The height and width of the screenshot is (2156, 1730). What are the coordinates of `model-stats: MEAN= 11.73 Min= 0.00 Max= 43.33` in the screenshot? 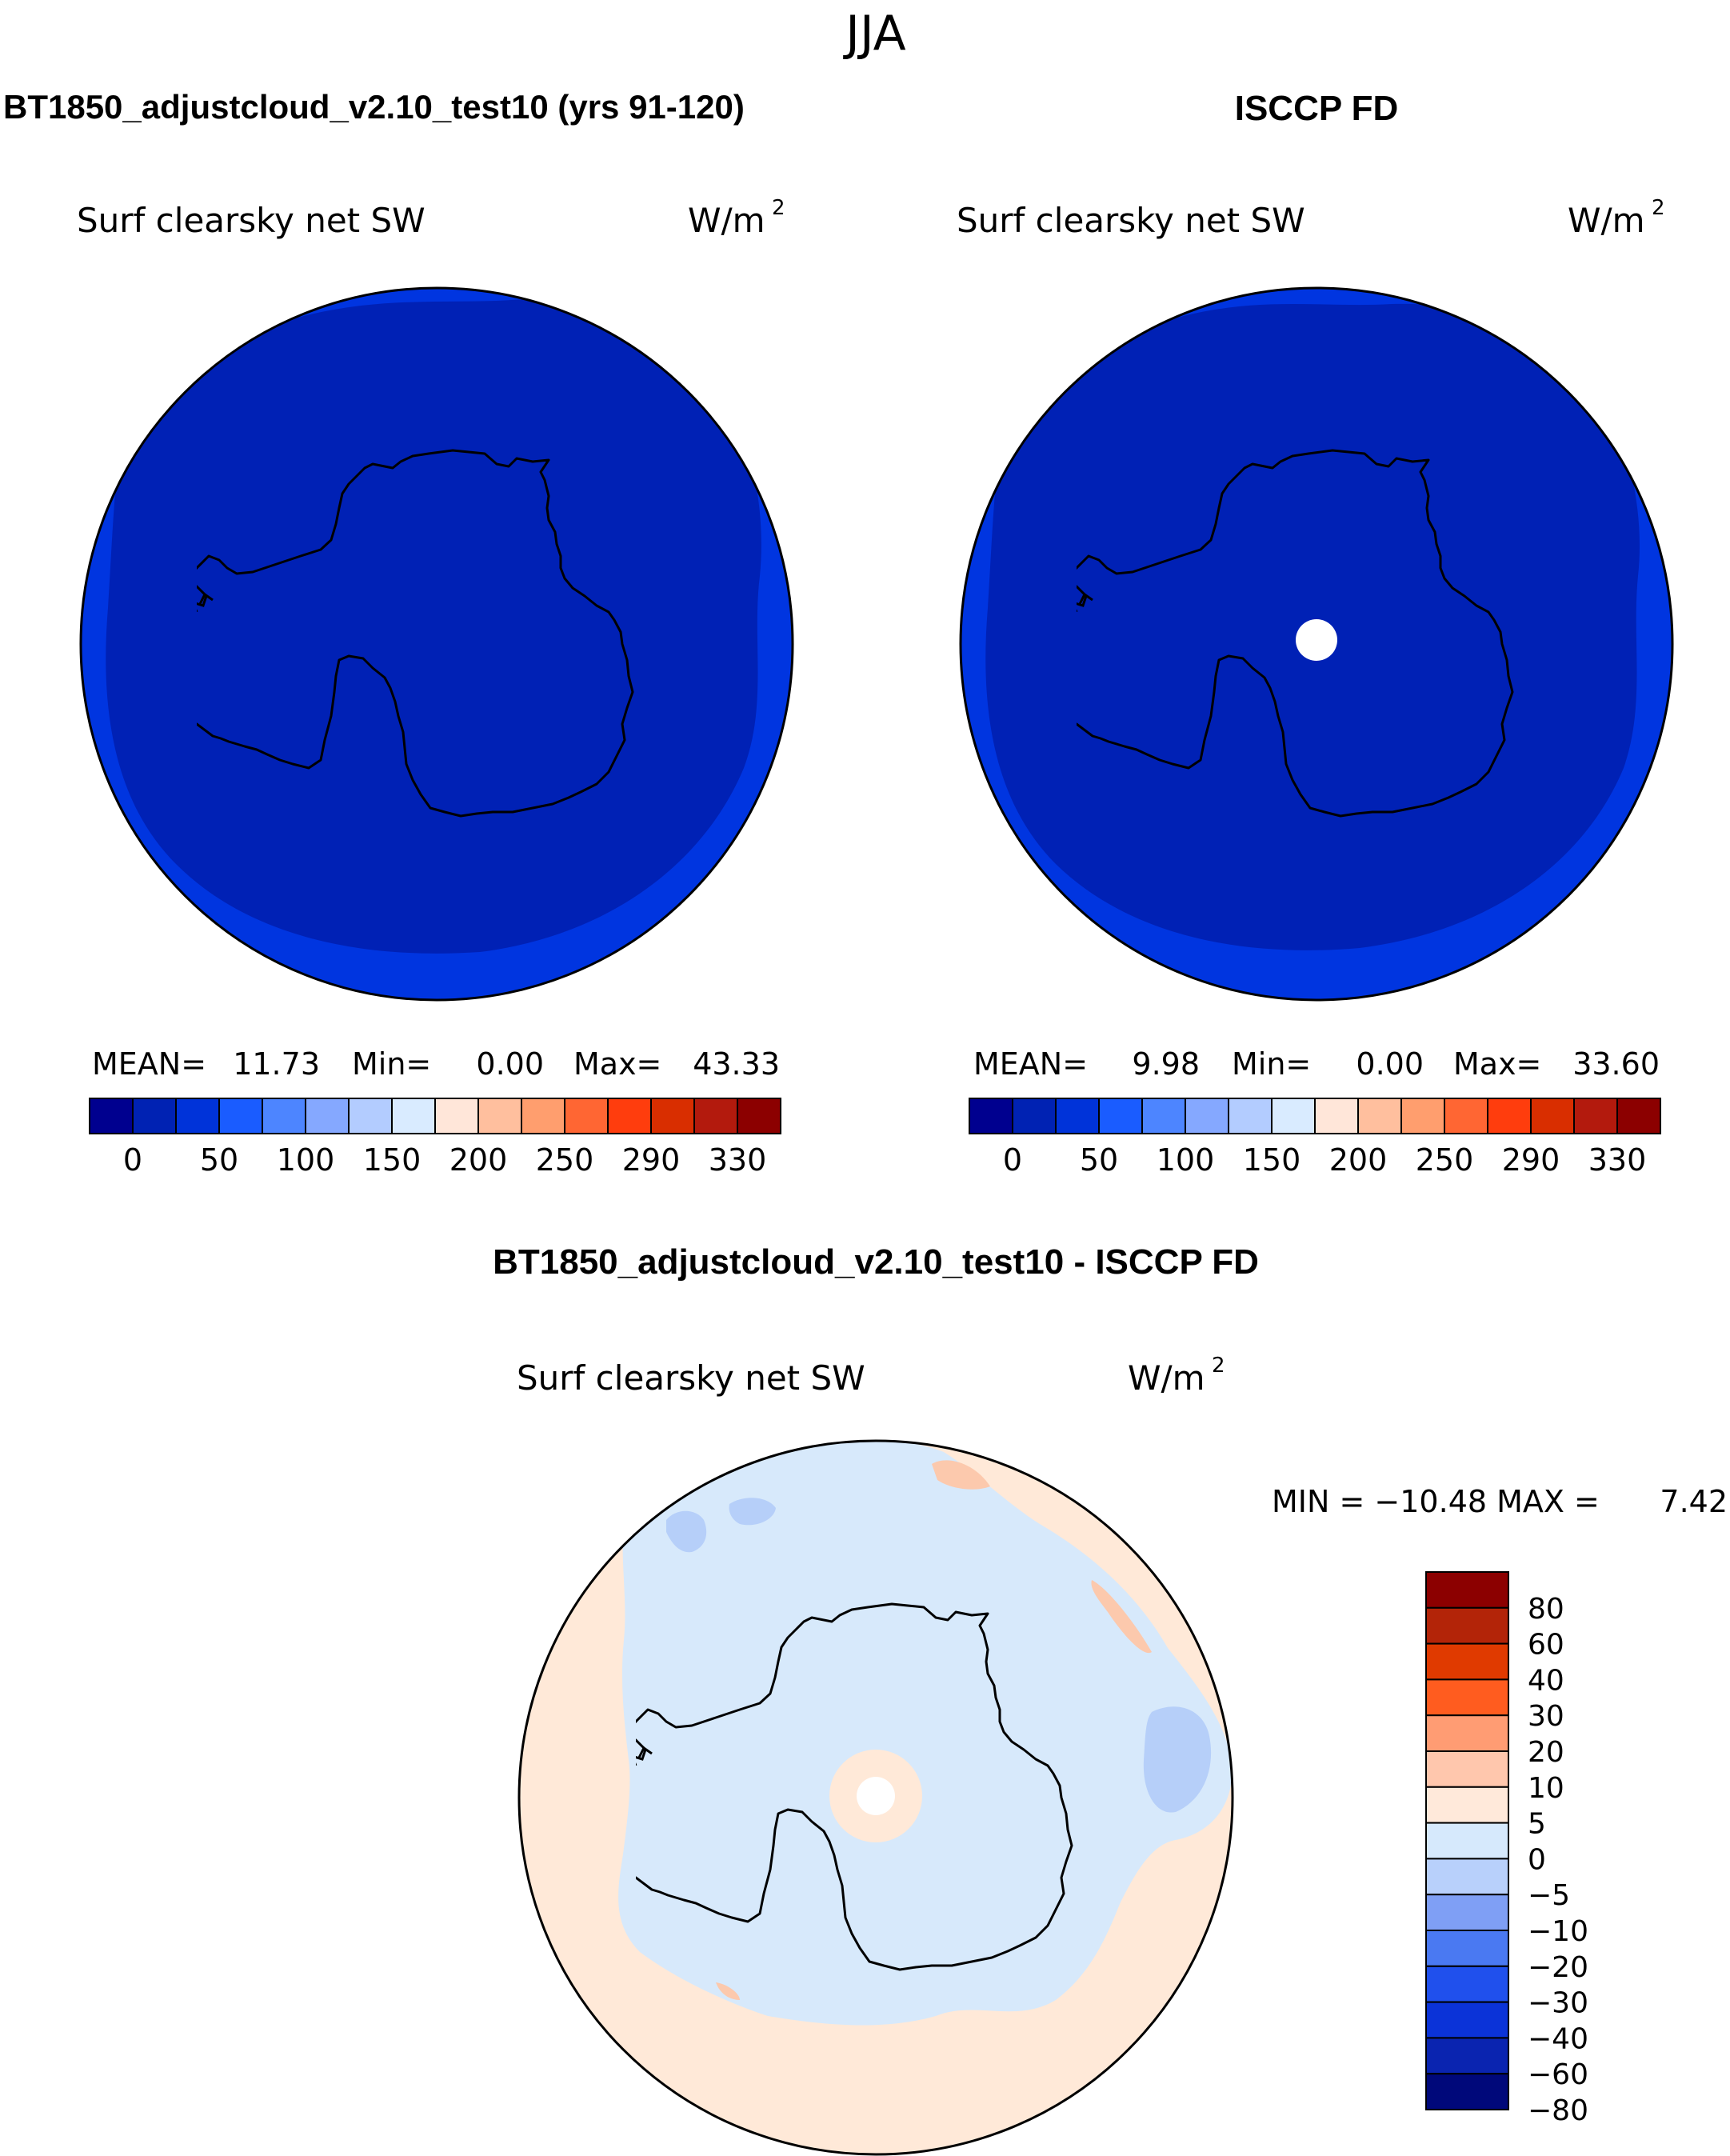 It's located at (436, 1064).